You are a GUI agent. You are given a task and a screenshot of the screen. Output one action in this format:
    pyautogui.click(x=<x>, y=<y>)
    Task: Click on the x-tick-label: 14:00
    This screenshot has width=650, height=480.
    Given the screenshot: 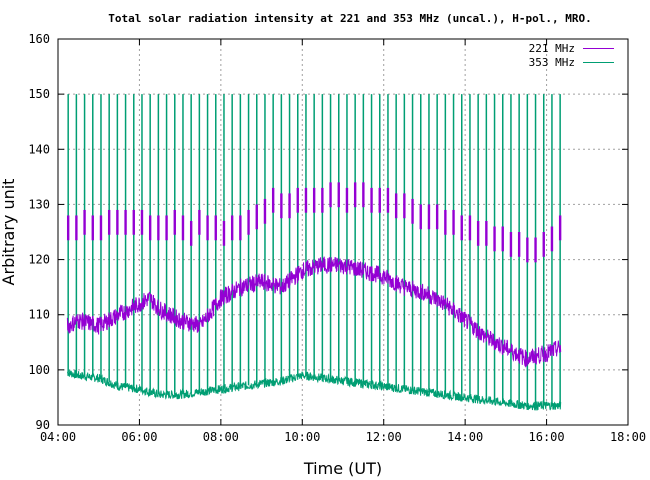 What is the action you would take?
    pyautogui.click(x=465, y=437)
    